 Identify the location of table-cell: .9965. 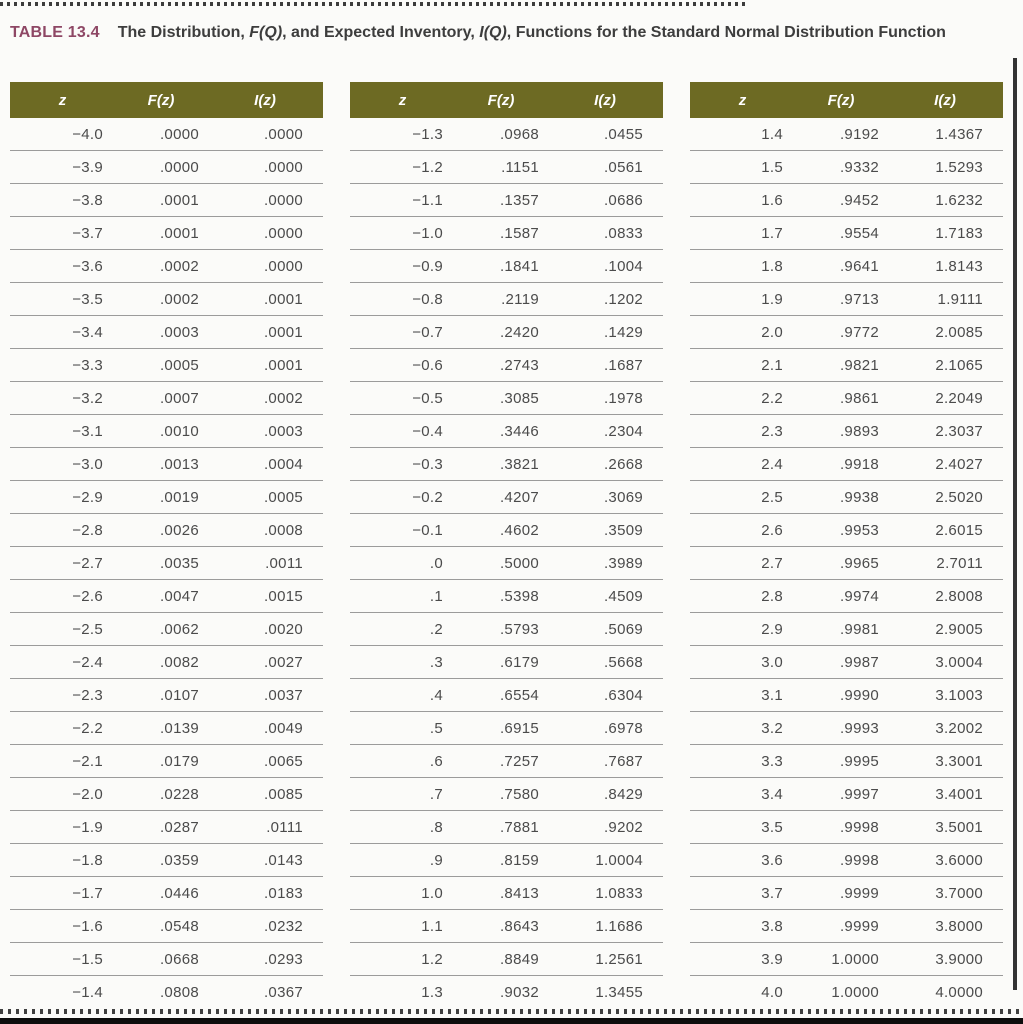
(859, 563).